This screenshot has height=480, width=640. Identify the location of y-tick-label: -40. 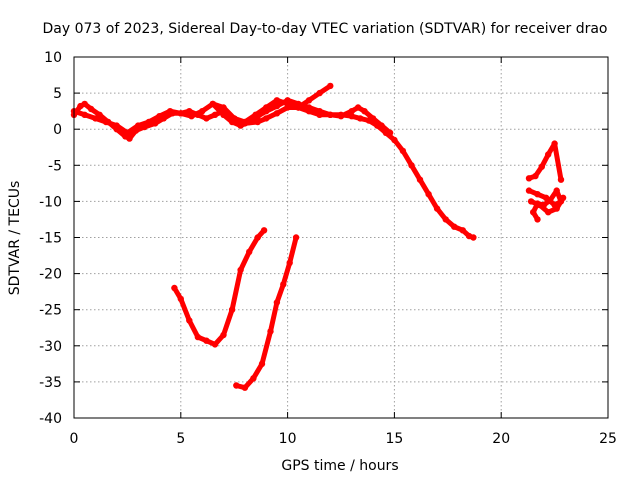
(50, 419).